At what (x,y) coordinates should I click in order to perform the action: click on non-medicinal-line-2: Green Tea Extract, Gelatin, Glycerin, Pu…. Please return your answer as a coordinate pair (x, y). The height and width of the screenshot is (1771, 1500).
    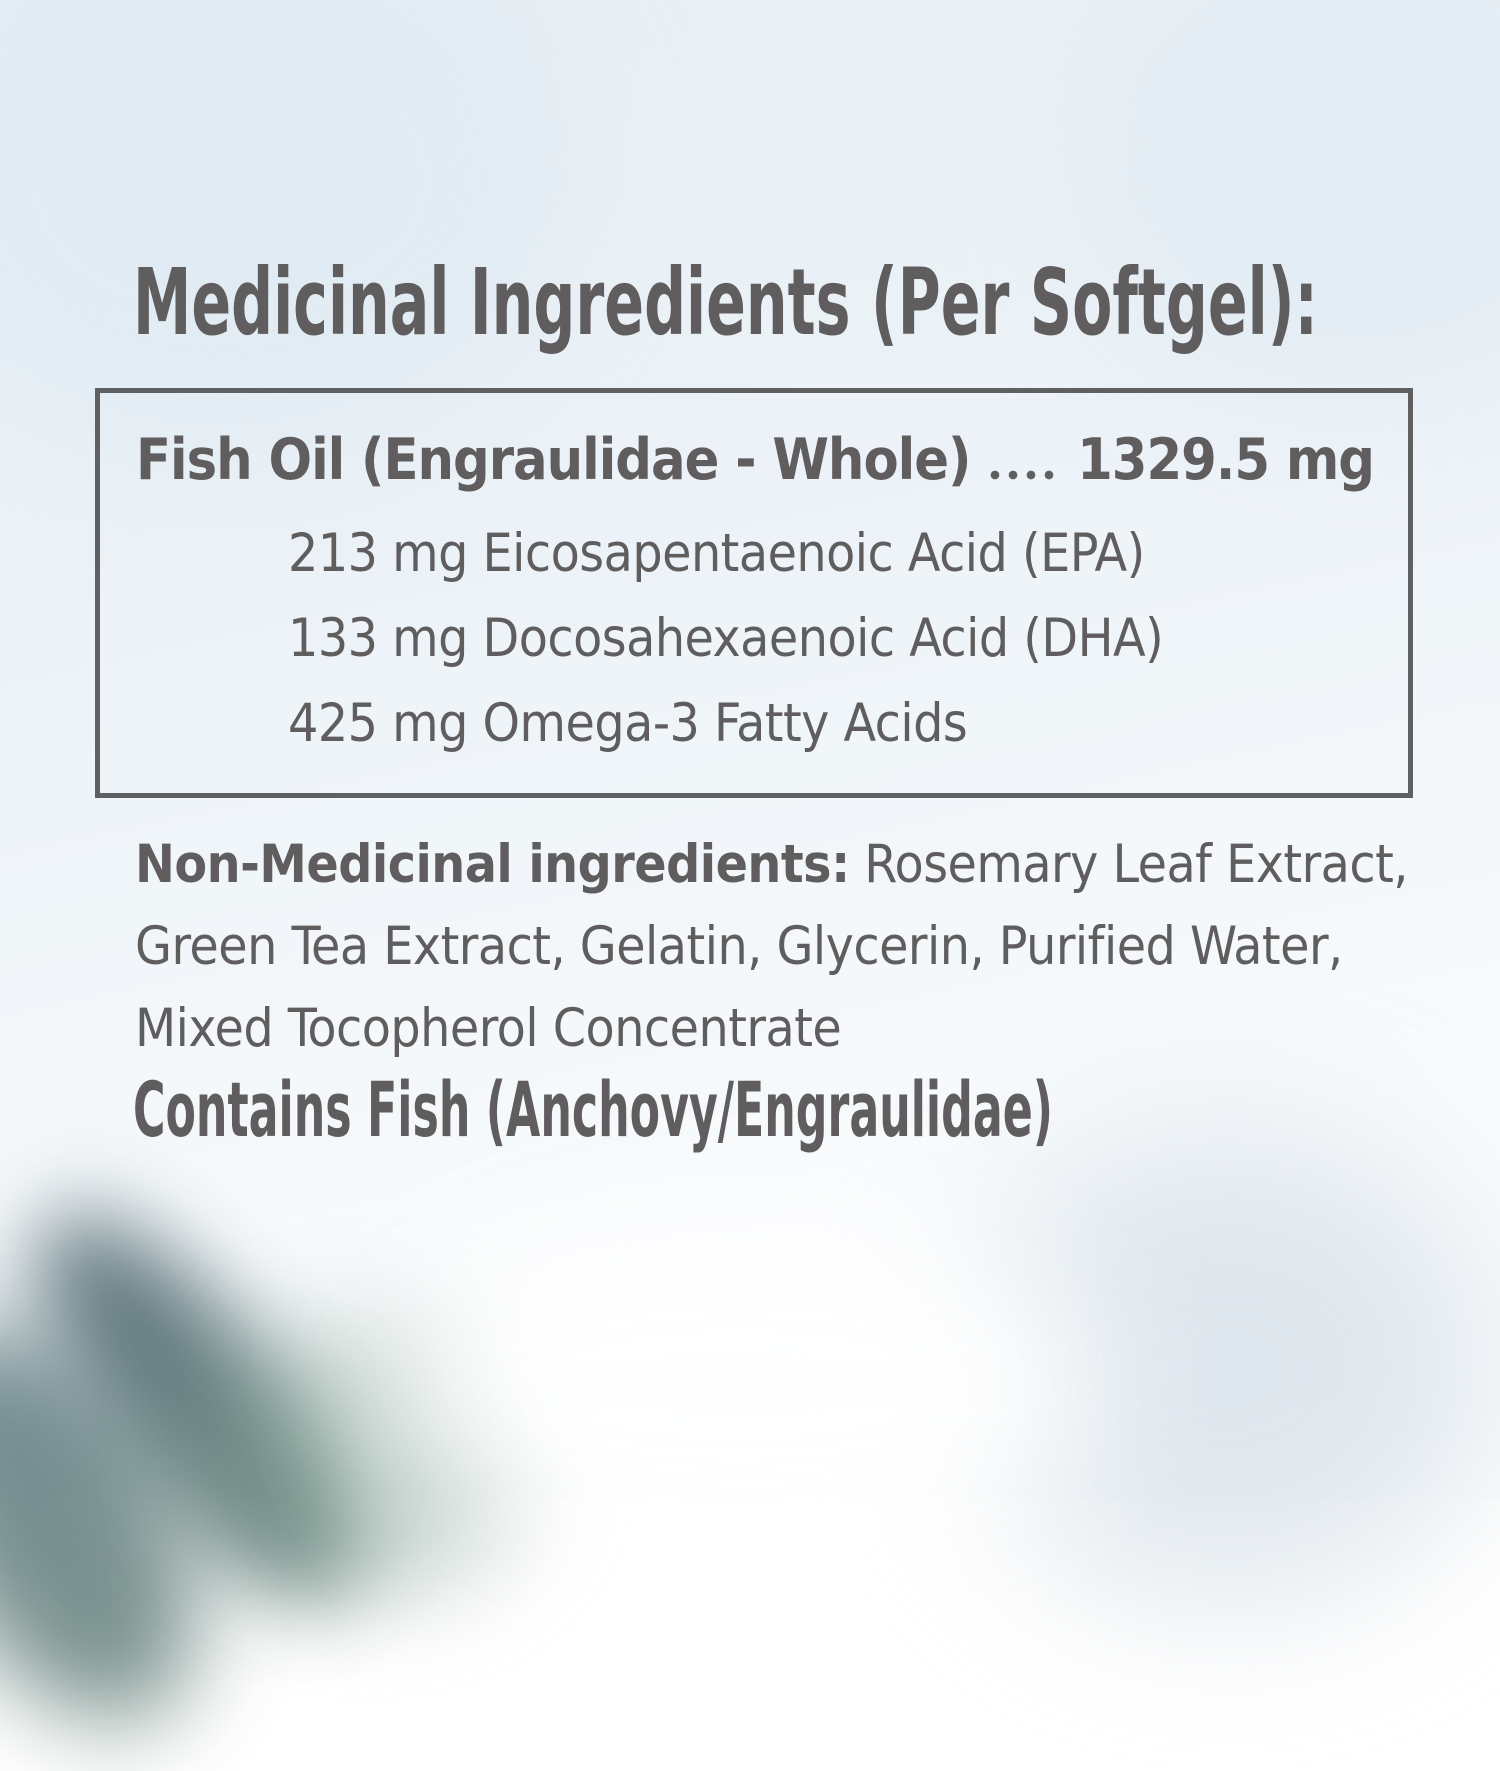
    Looking at the image, I should click on (739, 946).